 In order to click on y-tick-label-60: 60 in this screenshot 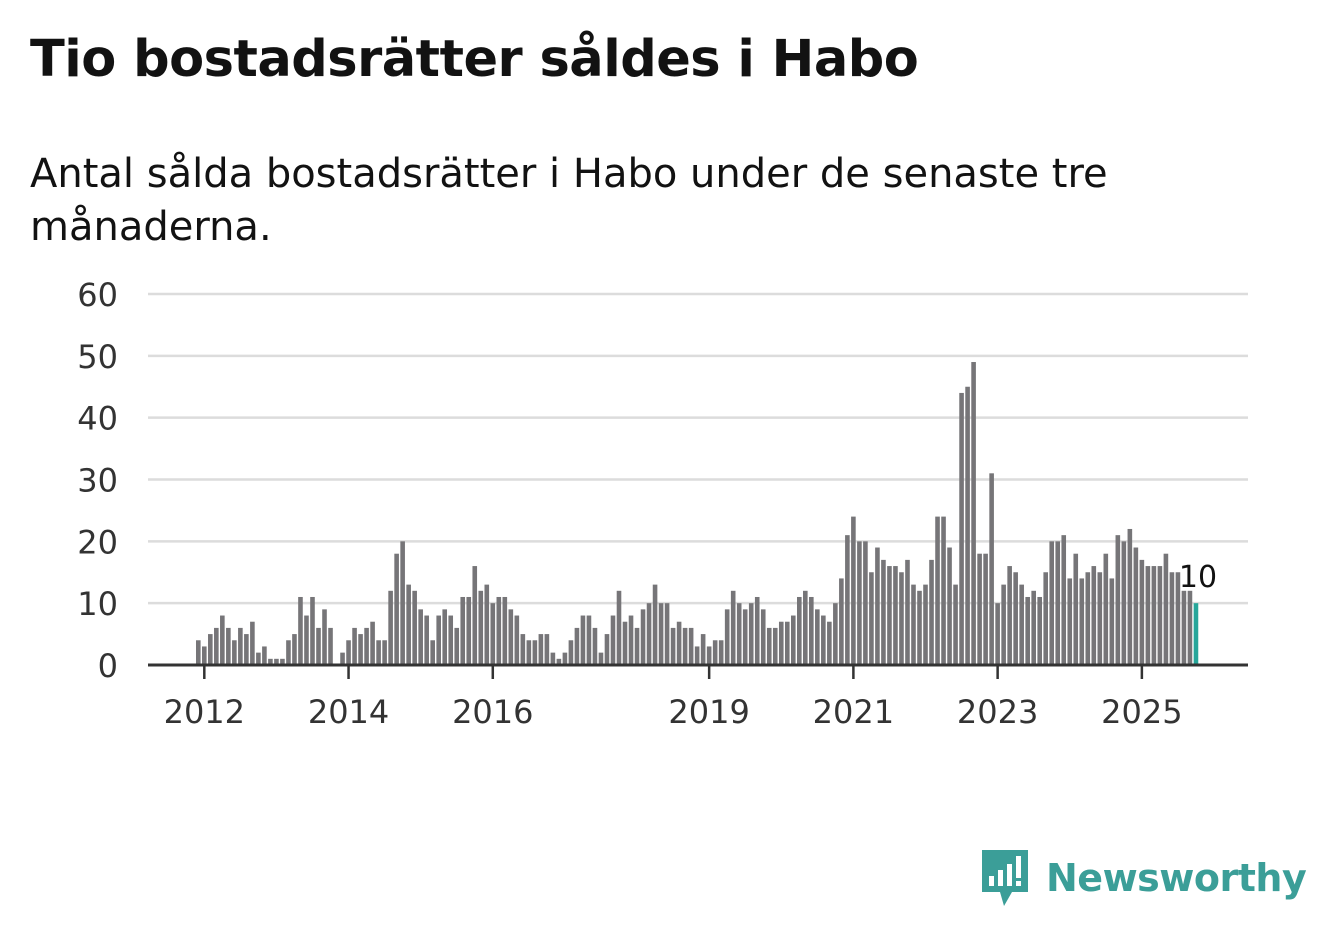, I will do `click(97, 295)`.